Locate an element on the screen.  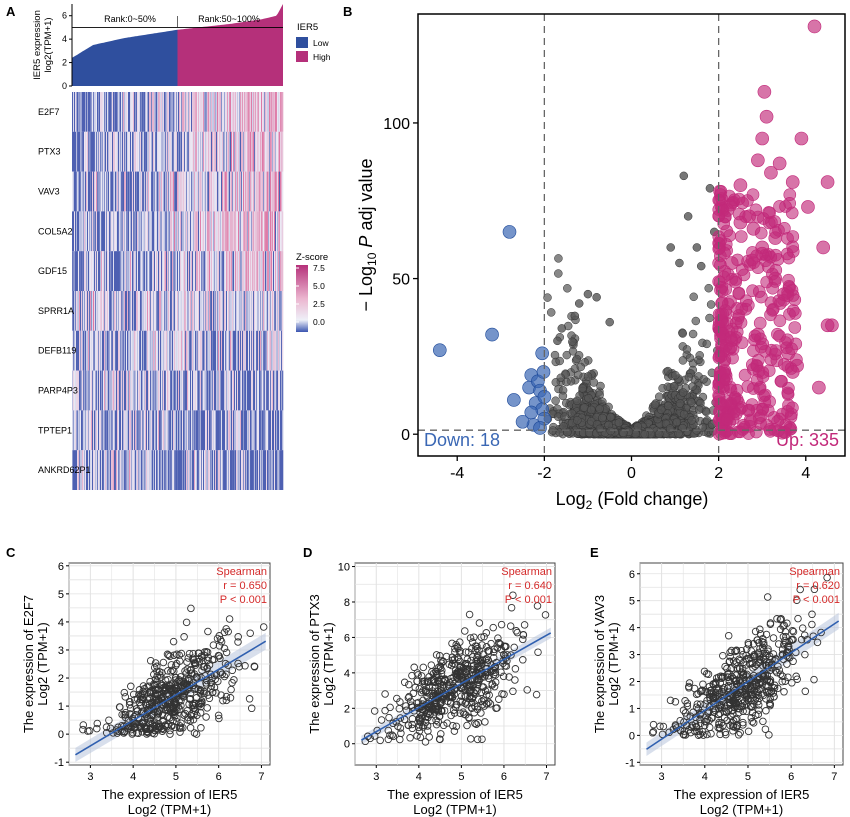
point-not-significant is located at coordinates (711, 304).